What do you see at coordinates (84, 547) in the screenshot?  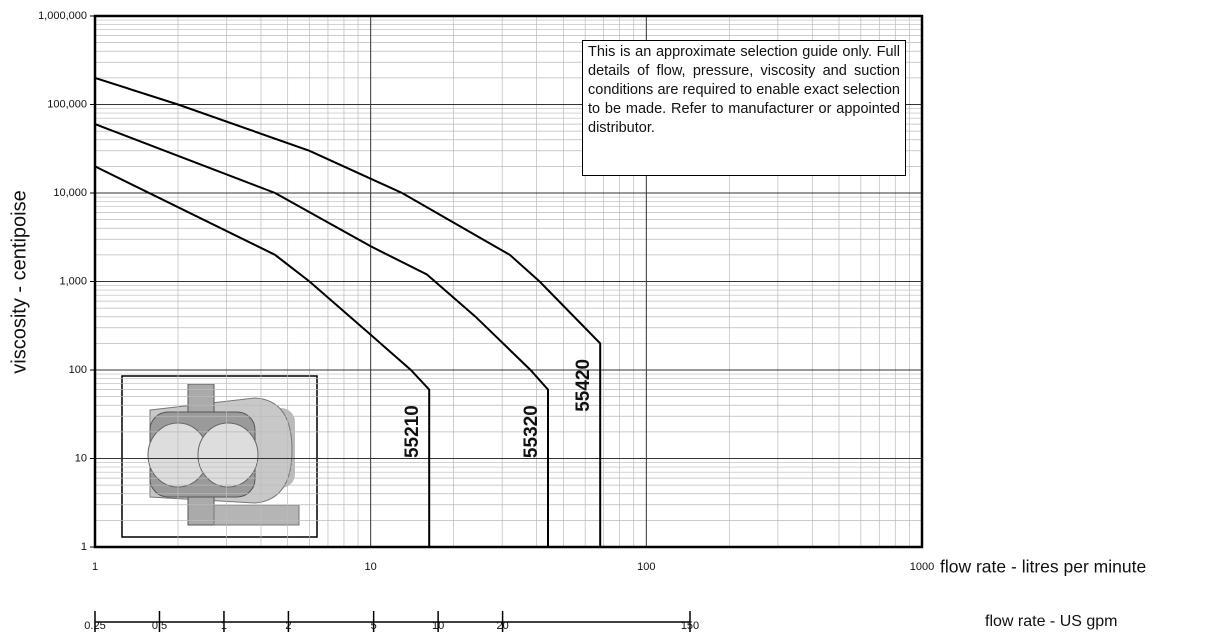 I see `y-tick-label: 1` at bounding box center [84, 547].